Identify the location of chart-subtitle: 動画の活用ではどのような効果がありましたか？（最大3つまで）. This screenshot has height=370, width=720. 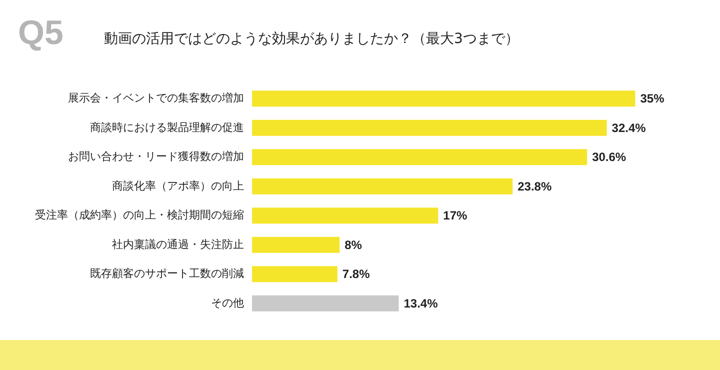
(311, 39).